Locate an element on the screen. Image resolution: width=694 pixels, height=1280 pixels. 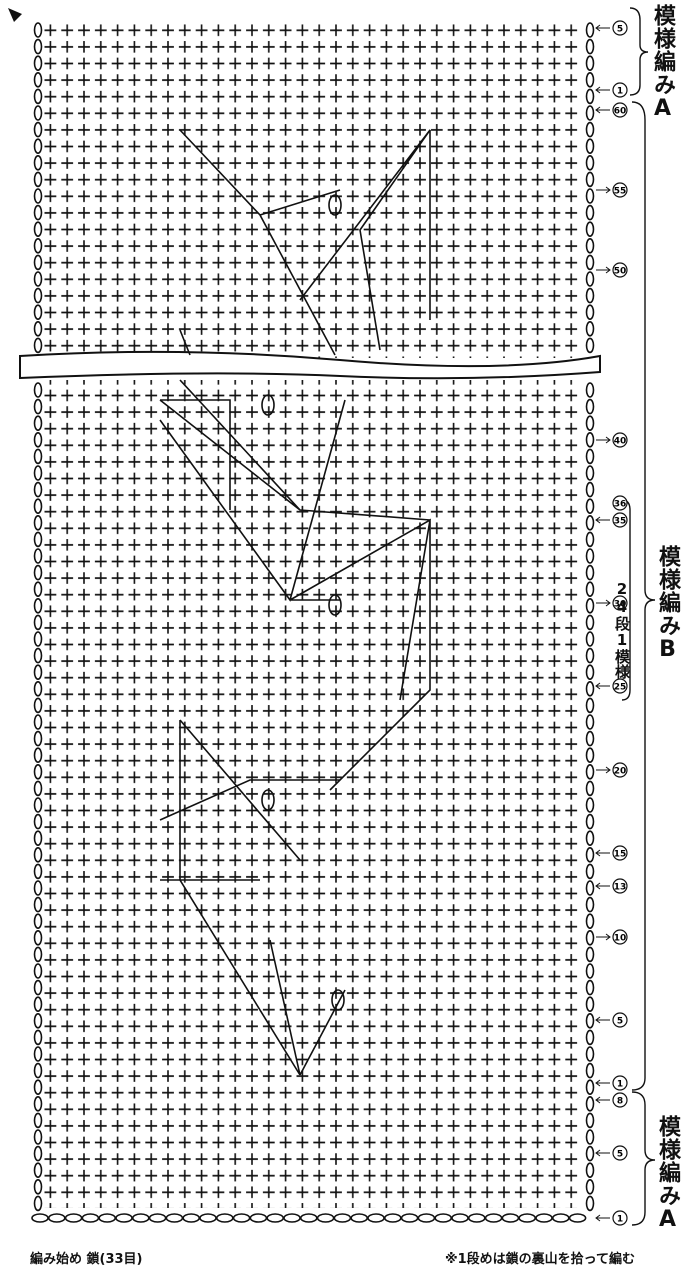
row-number: 8 is located at coordinates (620, 1102).